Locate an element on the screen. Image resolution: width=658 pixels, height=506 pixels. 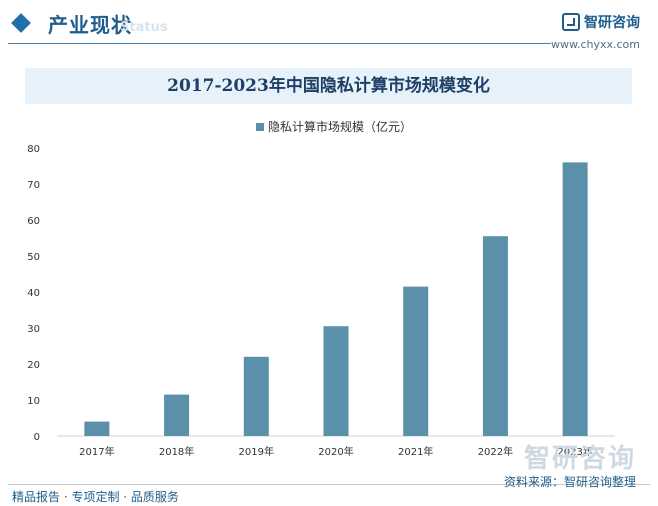
header-divider is located at coordinates (279, 43).